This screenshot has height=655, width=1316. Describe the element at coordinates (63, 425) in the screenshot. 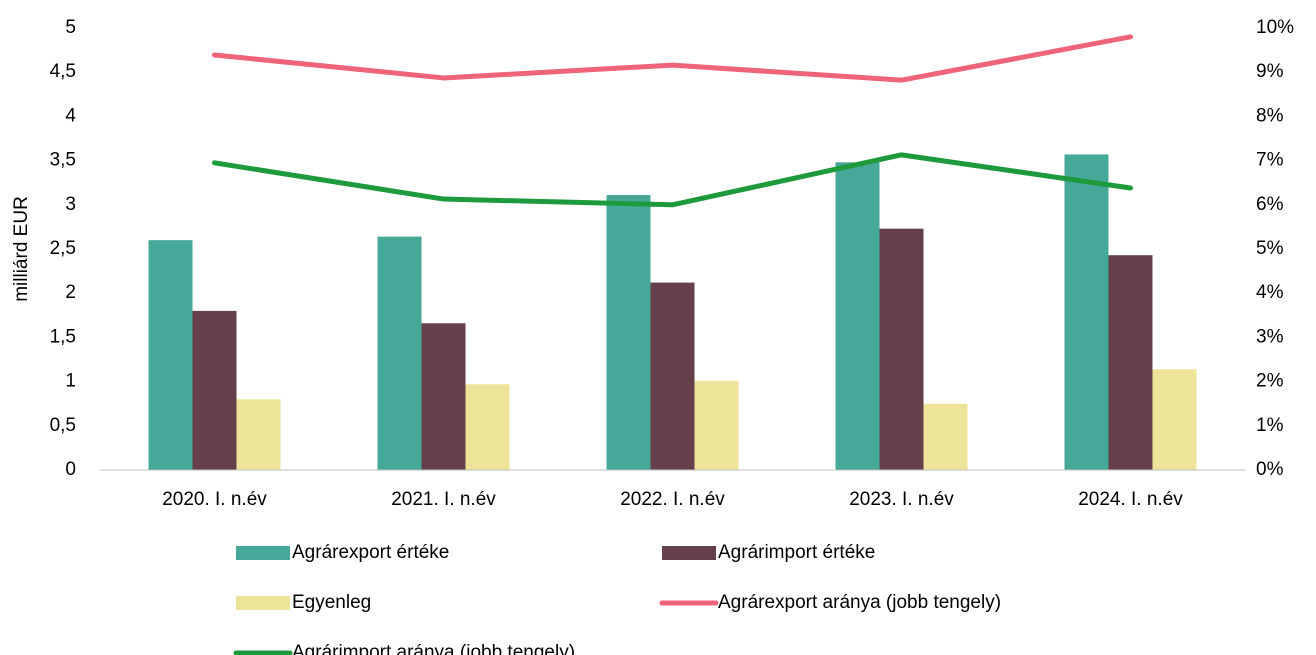

I see `y-tick-label: 0,5` at that location.